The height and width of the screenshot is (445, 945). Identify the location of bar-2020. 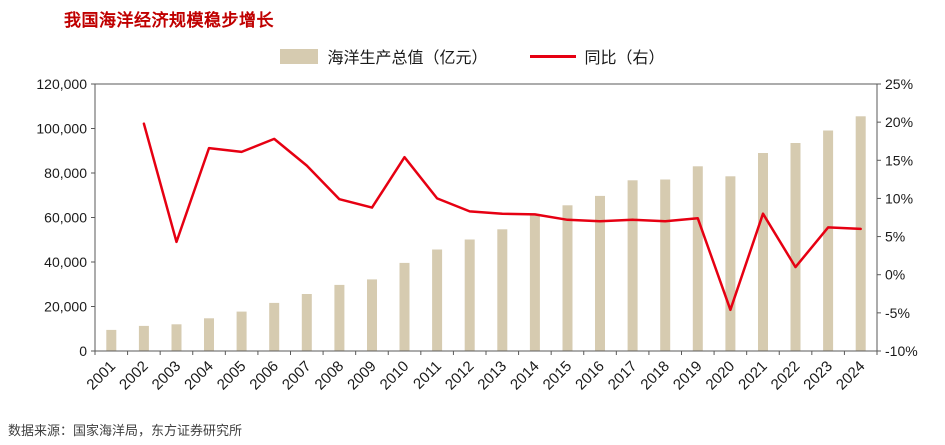
(730, 263).